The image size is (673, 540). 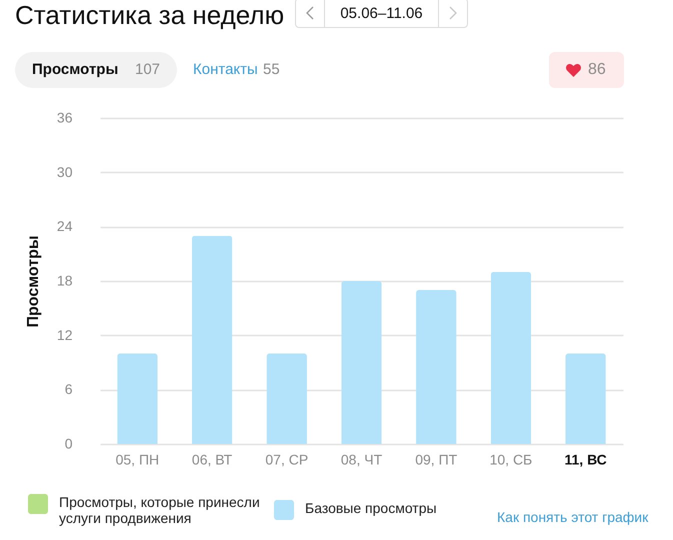 I want to click on x-tick-label: 08, ЧТ, so click(x=361, y=460).